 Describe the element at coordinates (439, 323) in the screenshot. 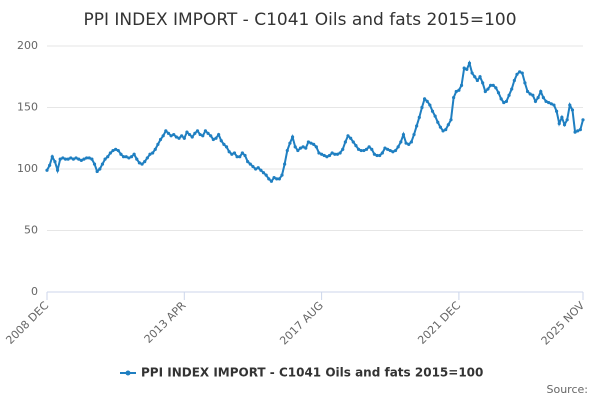

I see `x-tick-label: 2021 DEC` at that location.